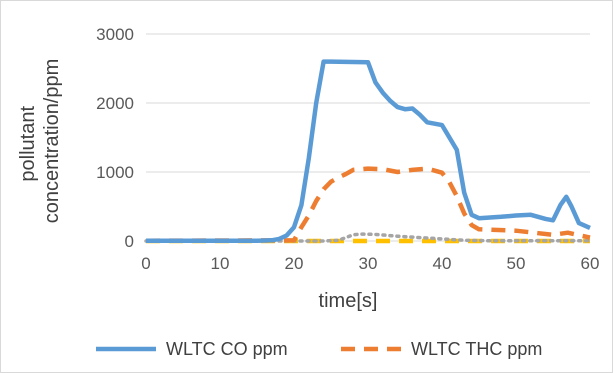 This screenshot has height=373, width=613. What do you see at coordinates (145, 263) in the screenshot?
I see `x-tick-label-0: 0` at bounding box center [145, 263].